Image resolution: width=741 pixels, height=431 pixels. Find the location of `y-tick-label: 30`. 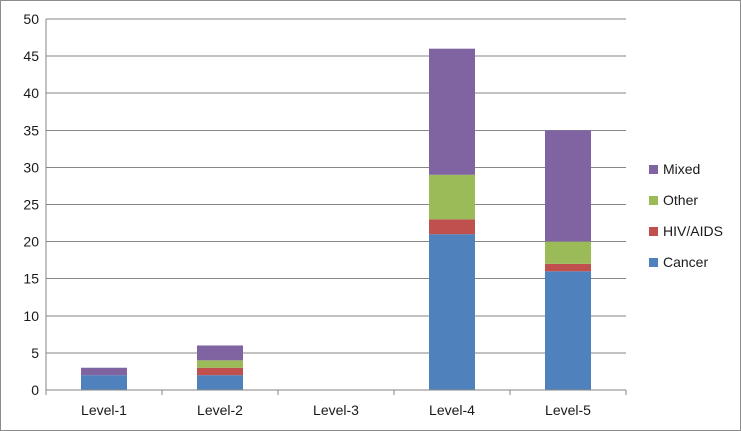

y-tick-label: 30 is located at coordinates (31, 167).